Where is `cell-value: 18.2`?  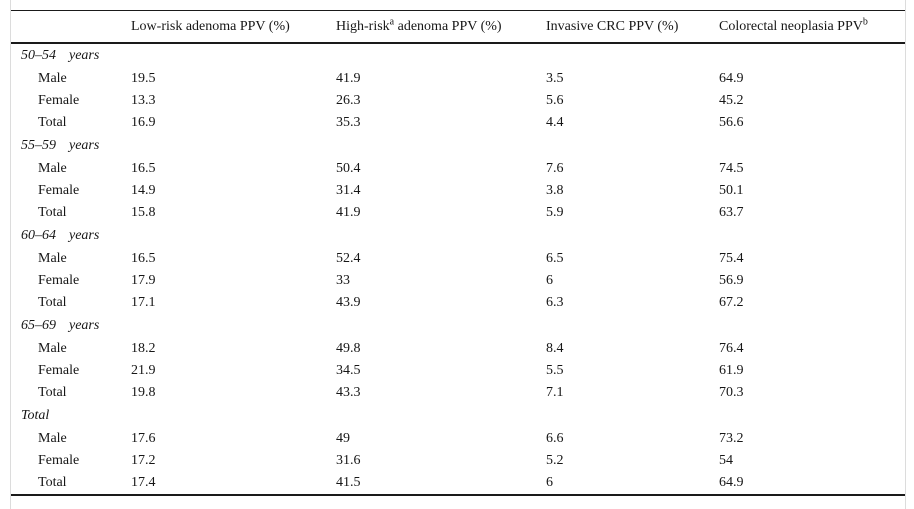 cell-value: 18.2 is located at coordinates (143, 348).